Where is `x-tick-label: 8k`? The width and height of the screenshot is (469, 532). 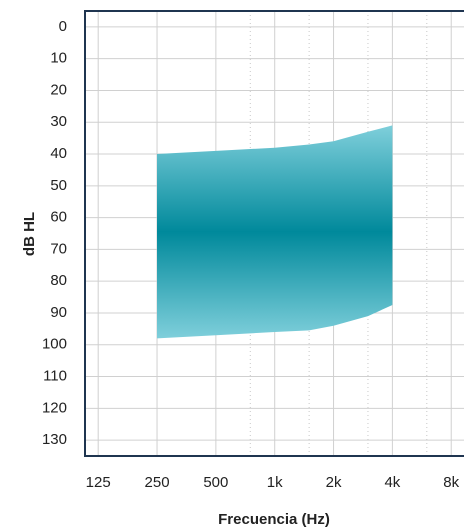
x-tick-label: 8k is located at coordinates (451, 482).